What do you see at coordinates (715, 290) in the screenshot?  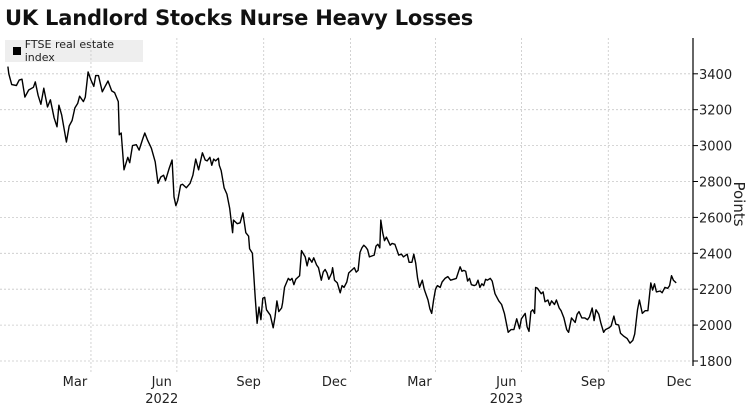 I see `y-tick-label: 2200` at bounding box center [715, 290].